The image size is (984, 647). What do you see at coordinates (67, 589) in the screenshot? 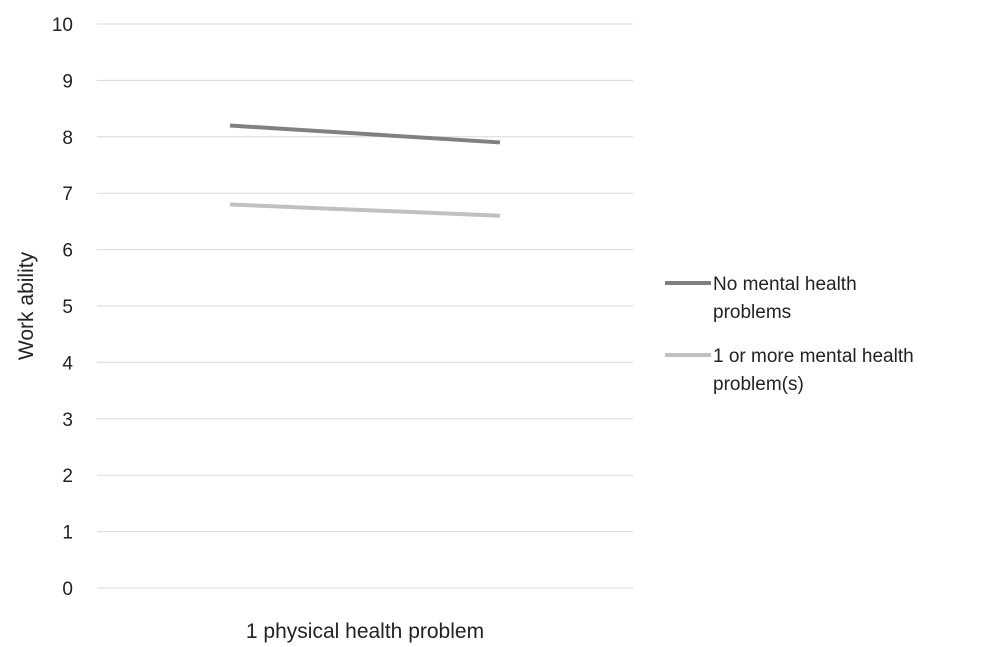
I see `y-tick-label-0: 0` at bounding box center [67, 589].